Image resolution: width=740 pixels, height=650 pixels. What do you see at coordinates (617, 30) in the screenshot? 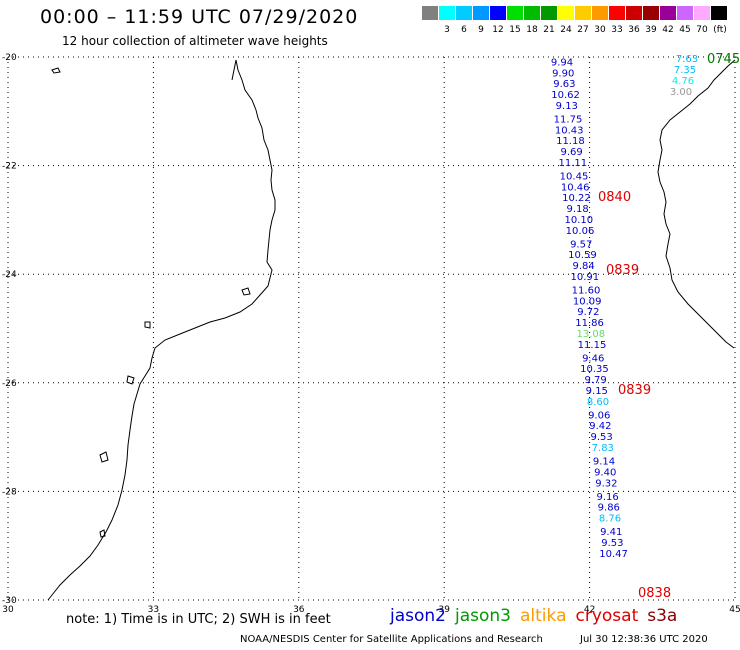
I see `scale-label: 33` at bounding box center [617, 30].